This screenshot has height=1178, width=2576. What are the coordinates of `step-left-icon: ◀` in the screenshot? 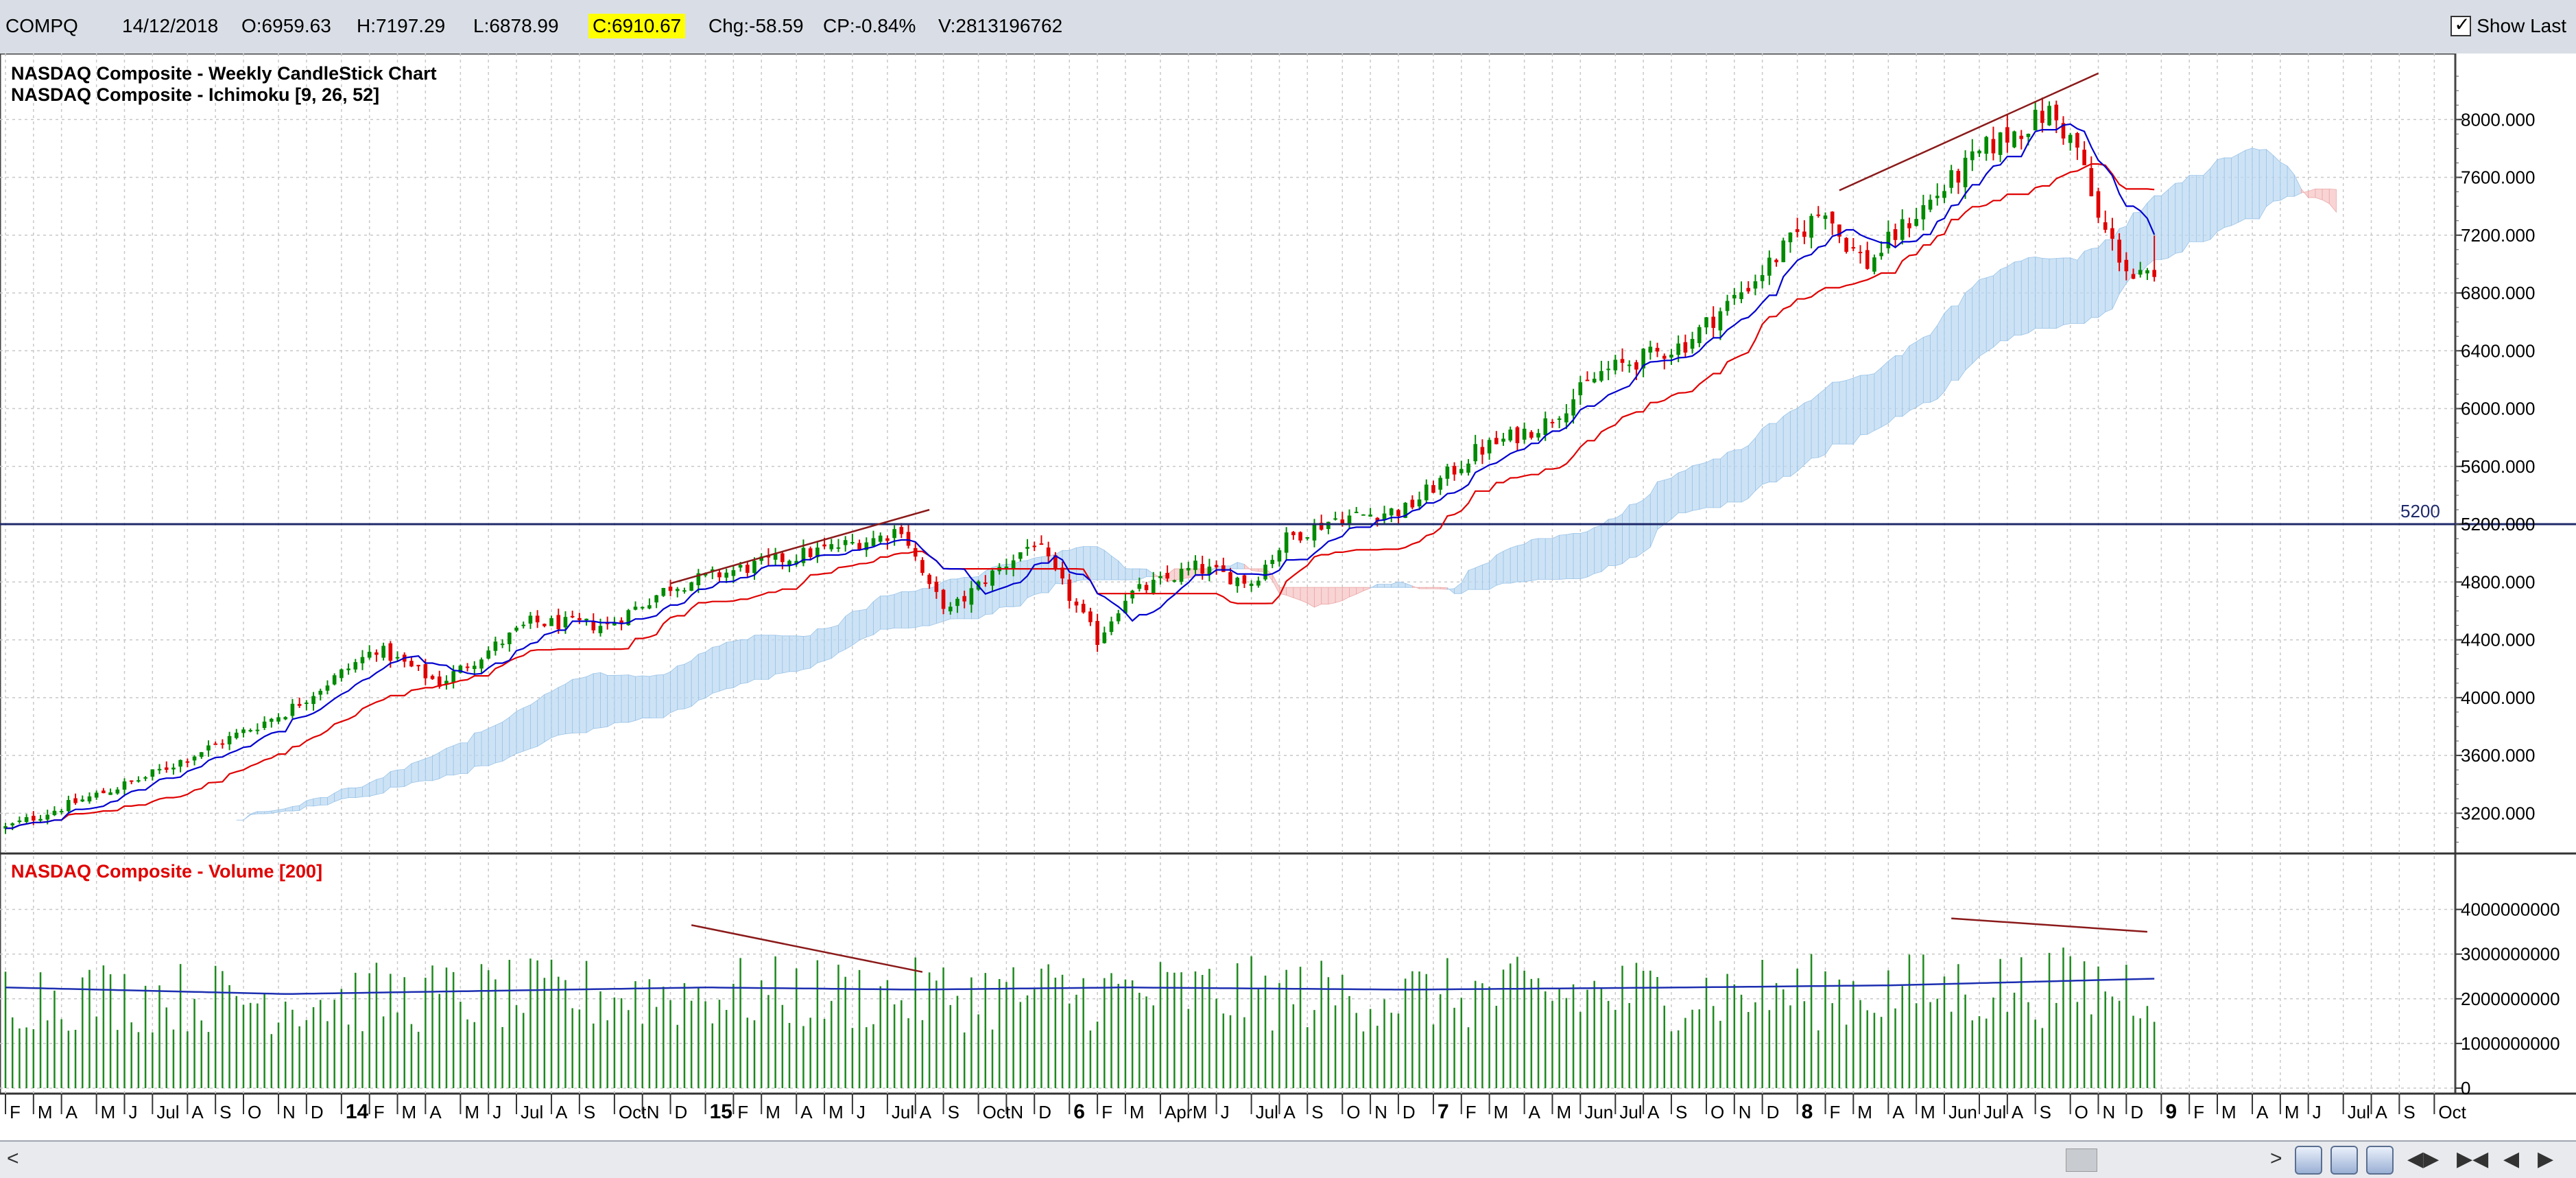 It's located at (2511, 1159).